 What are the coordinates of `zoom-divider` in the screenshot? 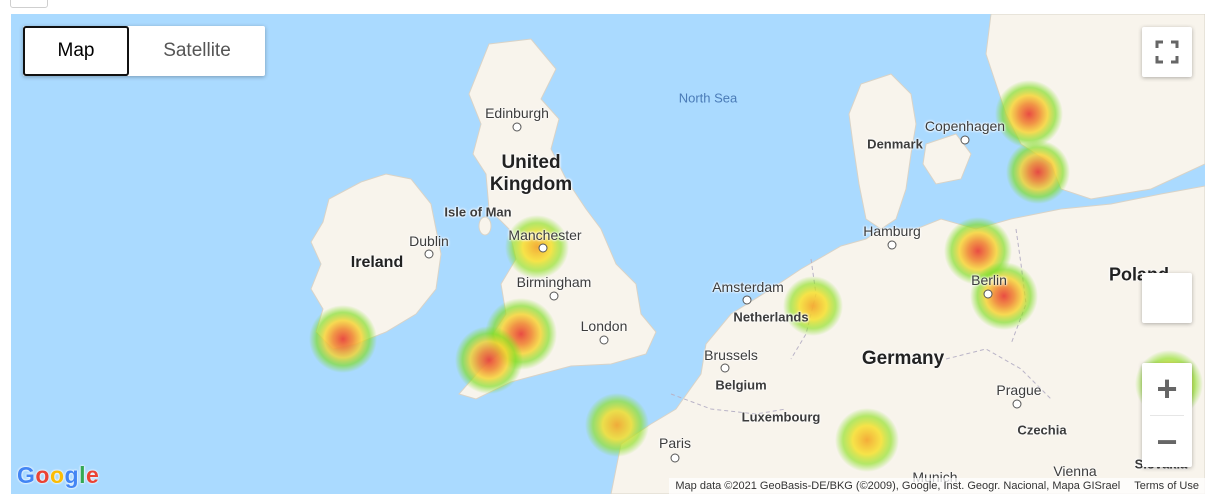 It's located at (1167, 415).